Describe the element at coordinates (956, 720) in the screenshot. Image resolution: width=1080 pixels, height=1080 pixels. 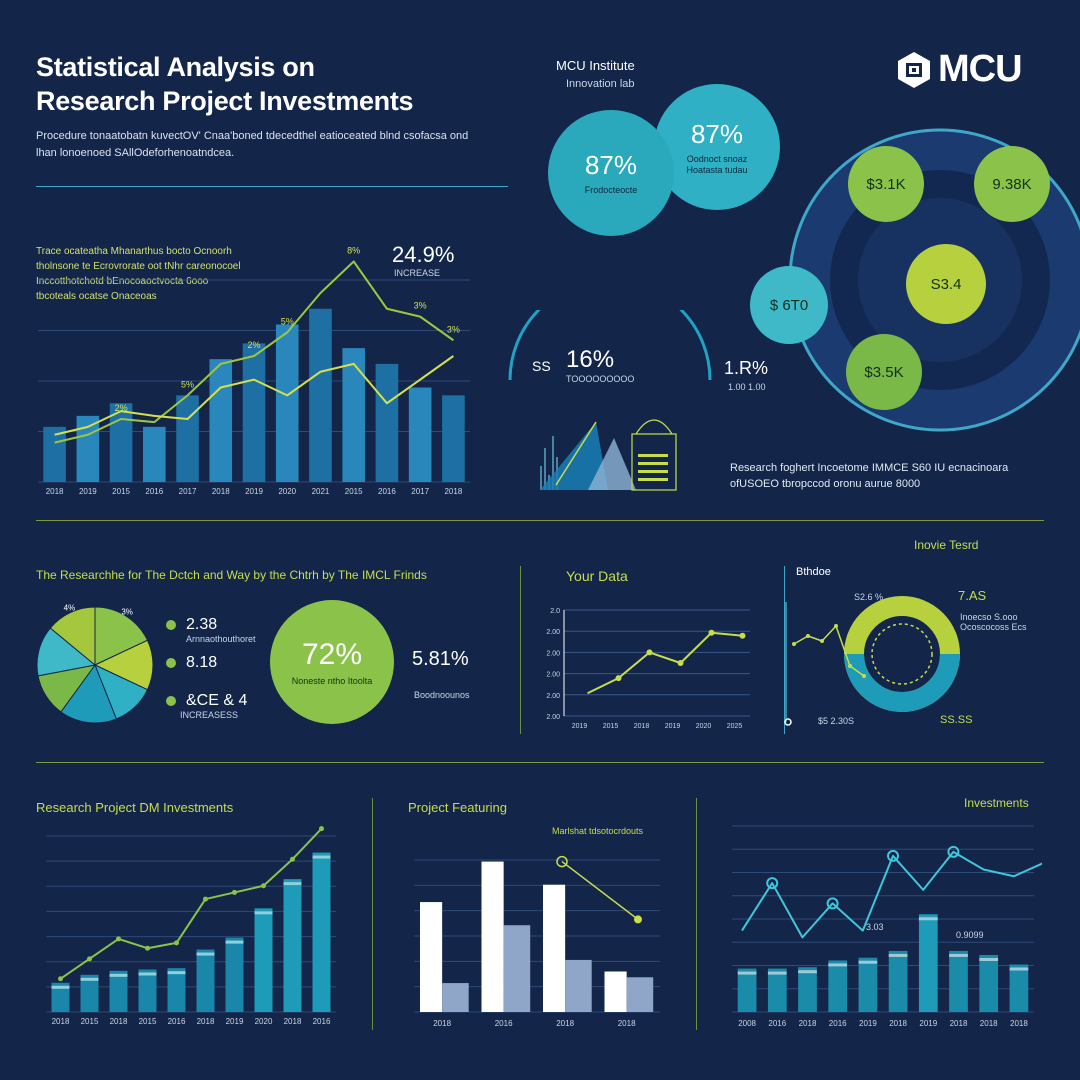
I see `ring-trend-value4: SS.SS` at that location.